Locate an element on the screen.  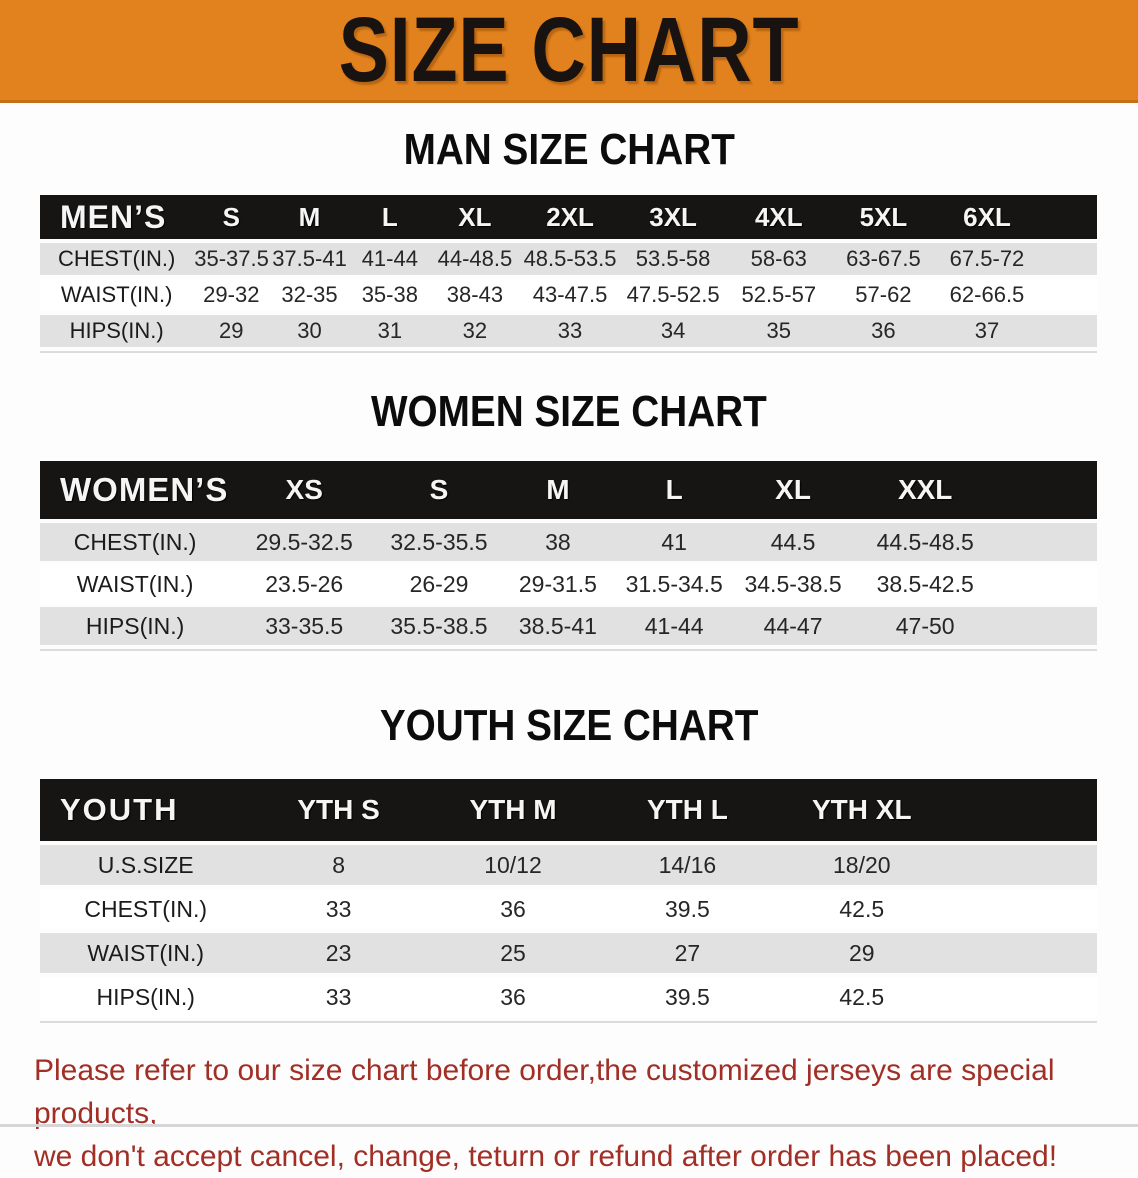
size-value-cell: 38.5-42.5 is located at coordinates (925, 584).